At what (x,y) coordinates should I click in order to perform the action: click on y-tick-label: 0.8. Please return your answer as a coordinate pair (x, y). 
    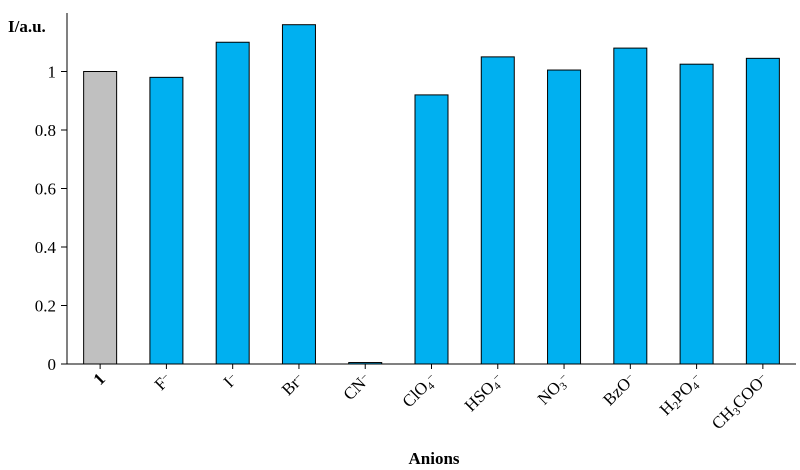
    Looking at the image, I should click on (45, 130).